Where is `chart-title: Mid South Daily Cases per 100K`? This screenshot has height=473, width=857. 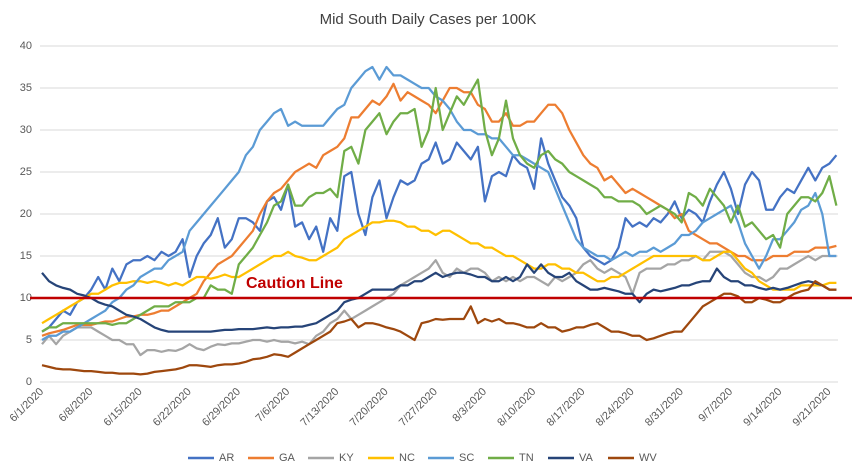 chart-title: Mid South Daily Cases per 100K is located at coordinates (428, 19).